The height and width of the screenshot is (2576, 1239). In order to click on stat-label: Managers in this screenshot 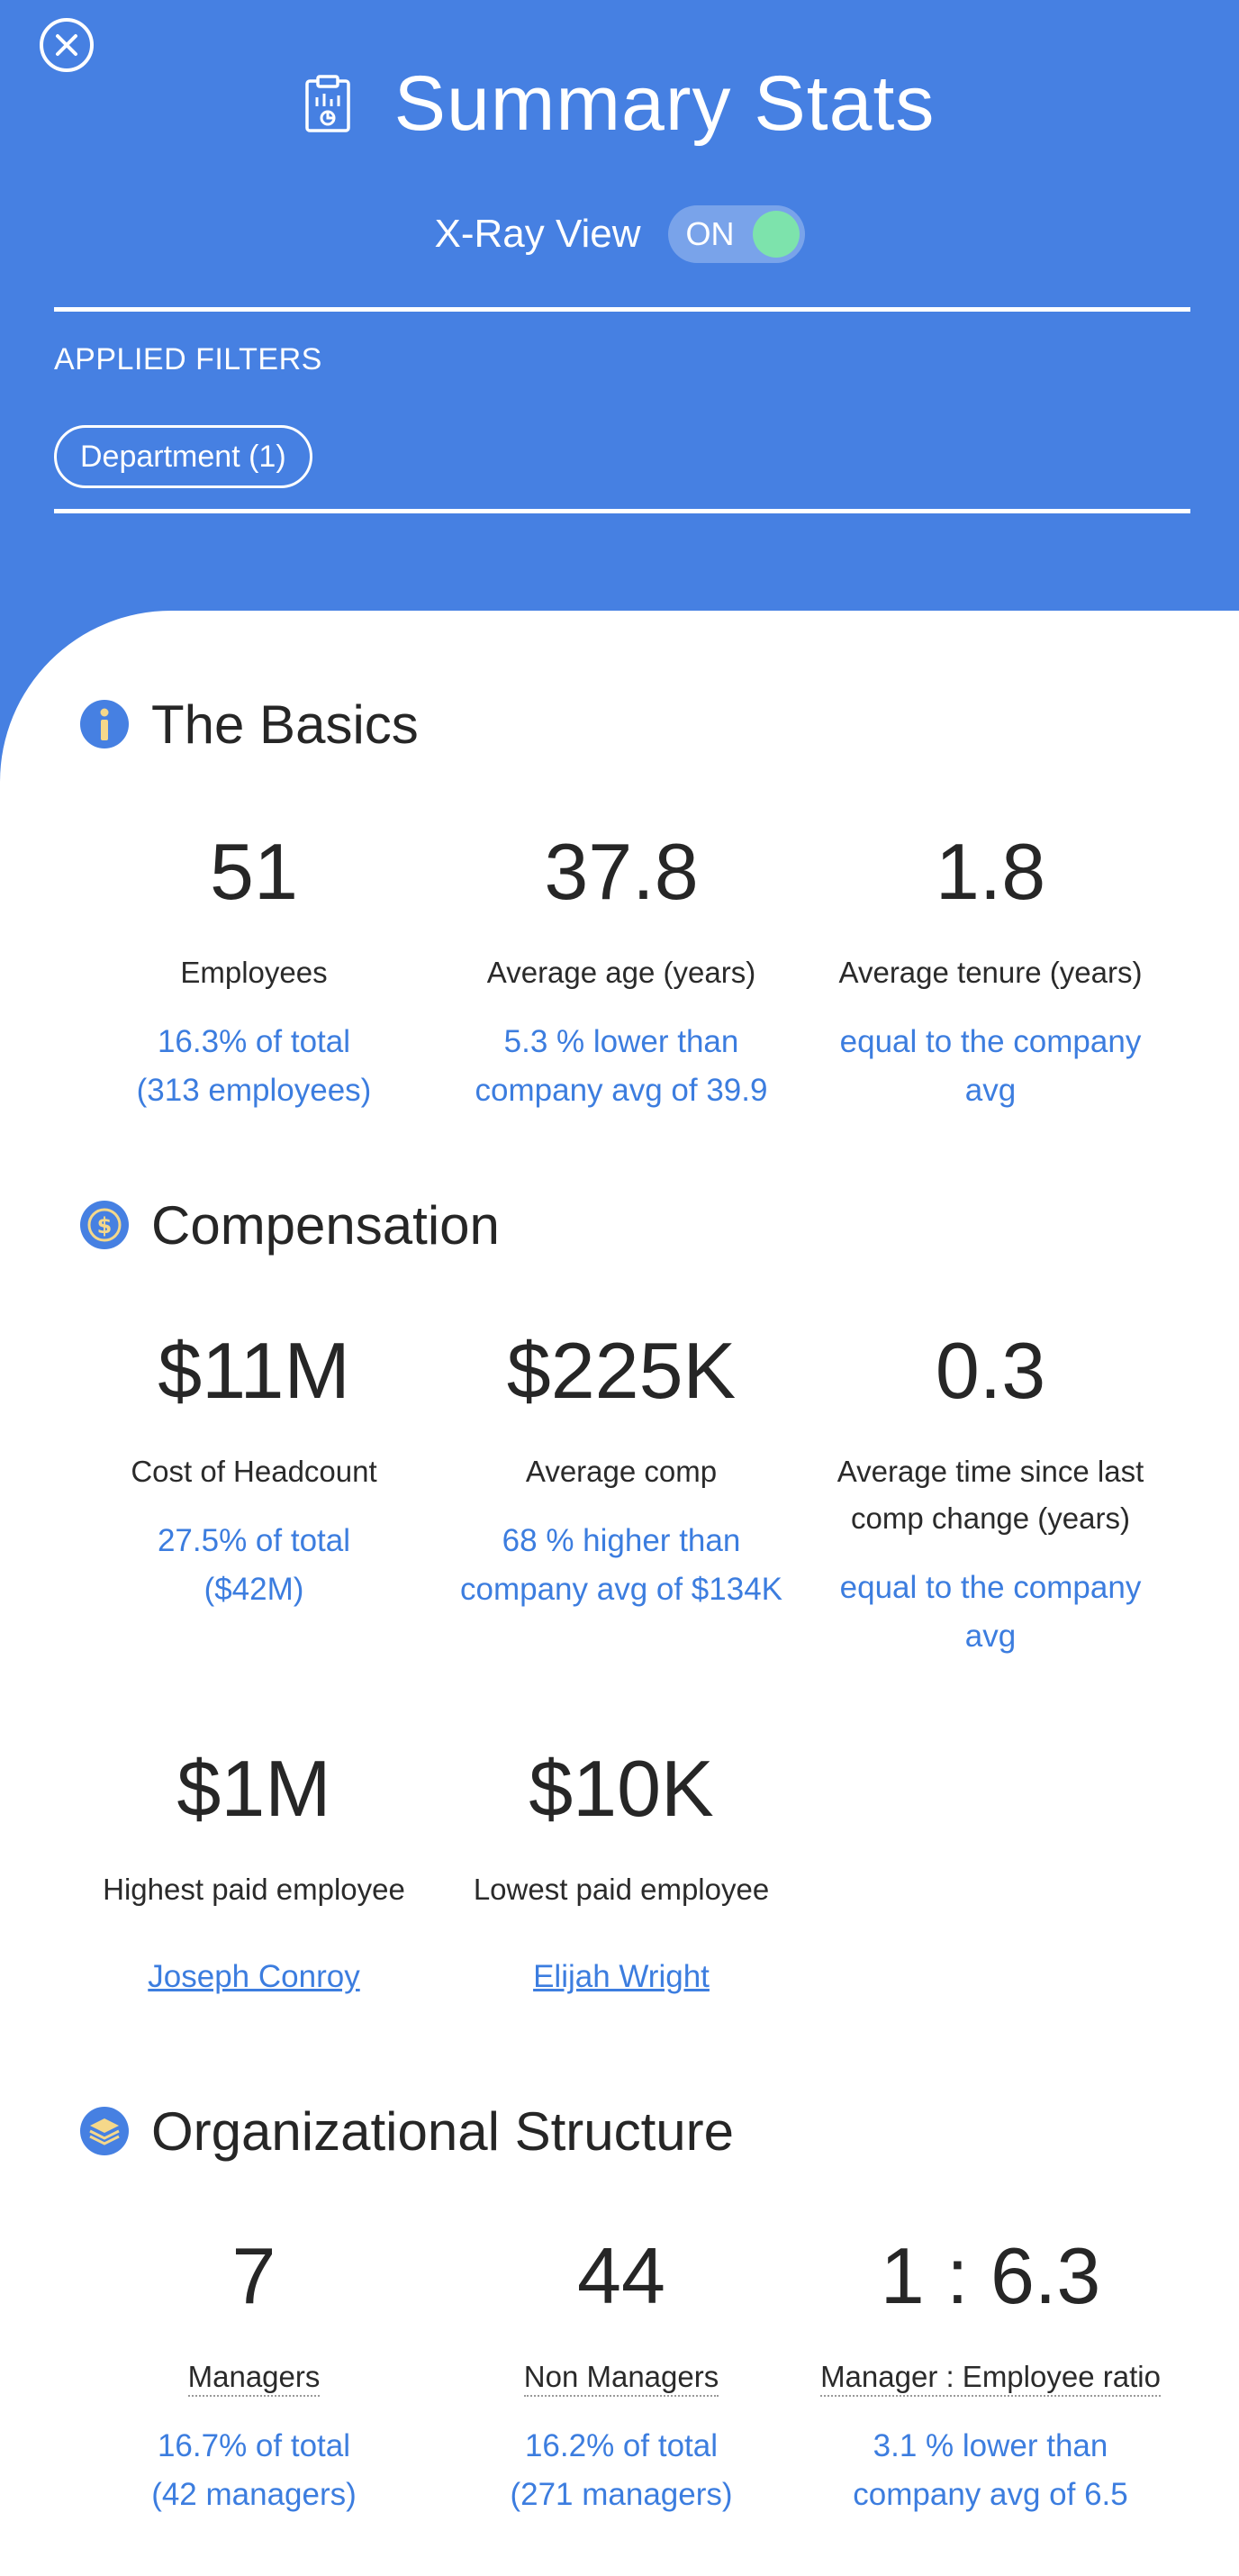, I will do `click(254, 2377)`.